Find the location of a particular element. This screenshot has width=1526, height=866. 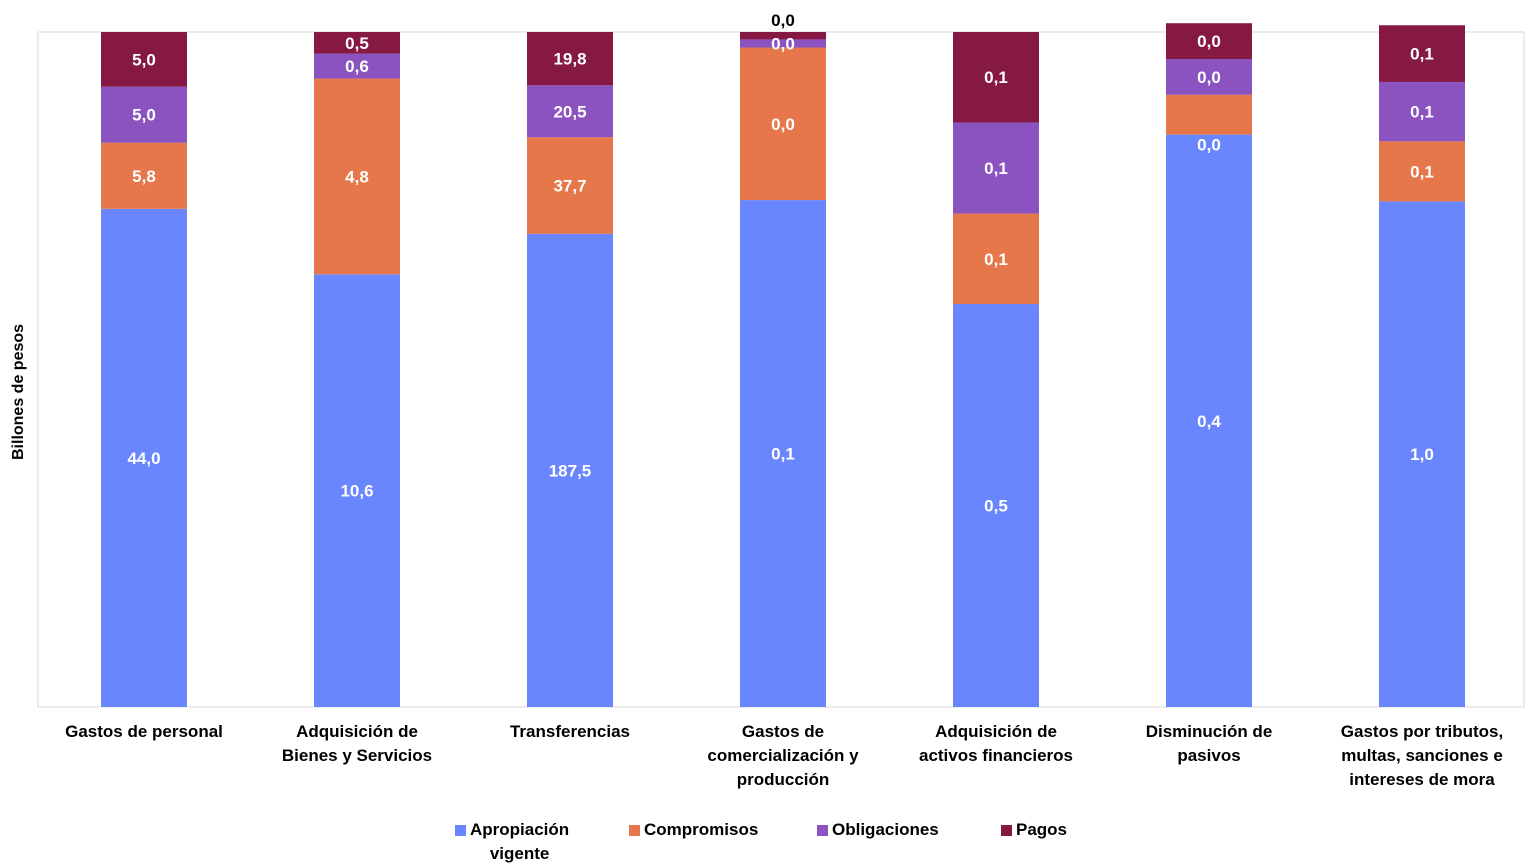

data-label: 187,5 is located at coordinates (570, 470).